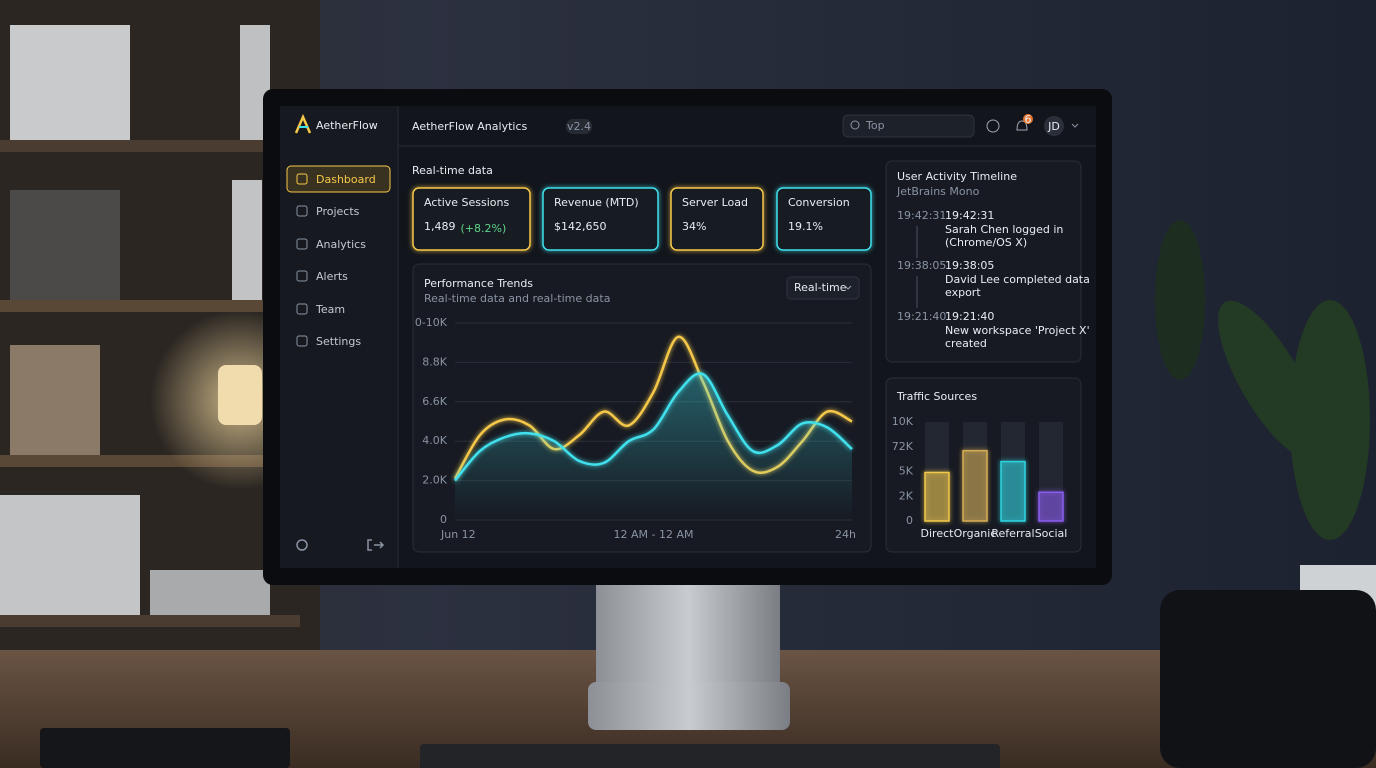  Describe the element at coordinates (969, 316) in the screenshot. I see `event-heading: 19:21:40` at that location.